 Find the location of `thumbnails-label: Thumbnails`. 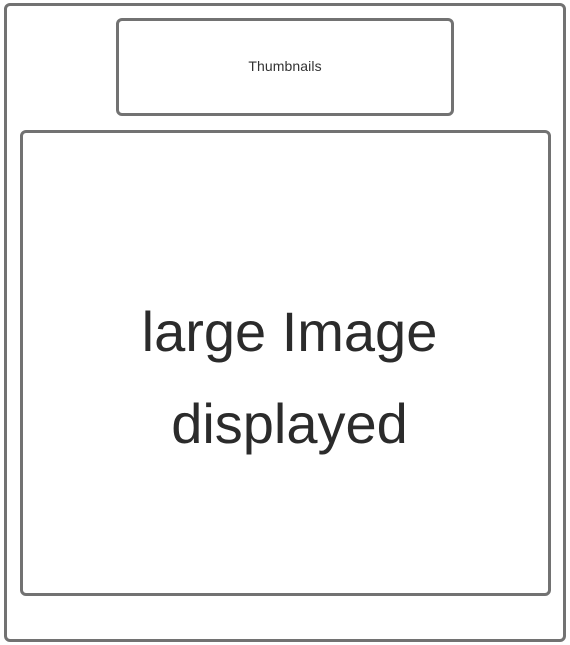

thumbnails-label: Thumbnails is located at coordinates (285, 65).